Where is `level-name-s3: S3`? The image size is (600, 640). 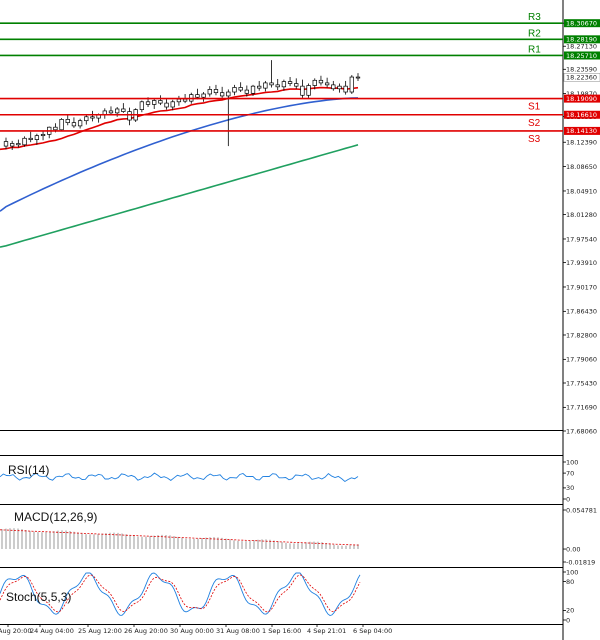
level-name-s3: S3 is located at coordinates (534, 139).